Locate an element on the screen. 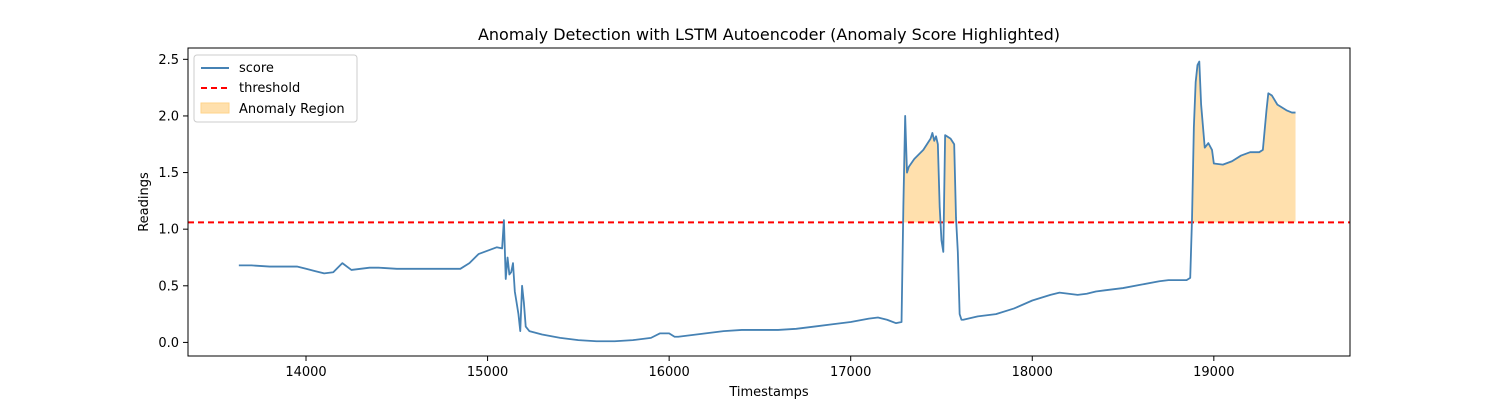  legend-box is located at coordinates (275, 88).